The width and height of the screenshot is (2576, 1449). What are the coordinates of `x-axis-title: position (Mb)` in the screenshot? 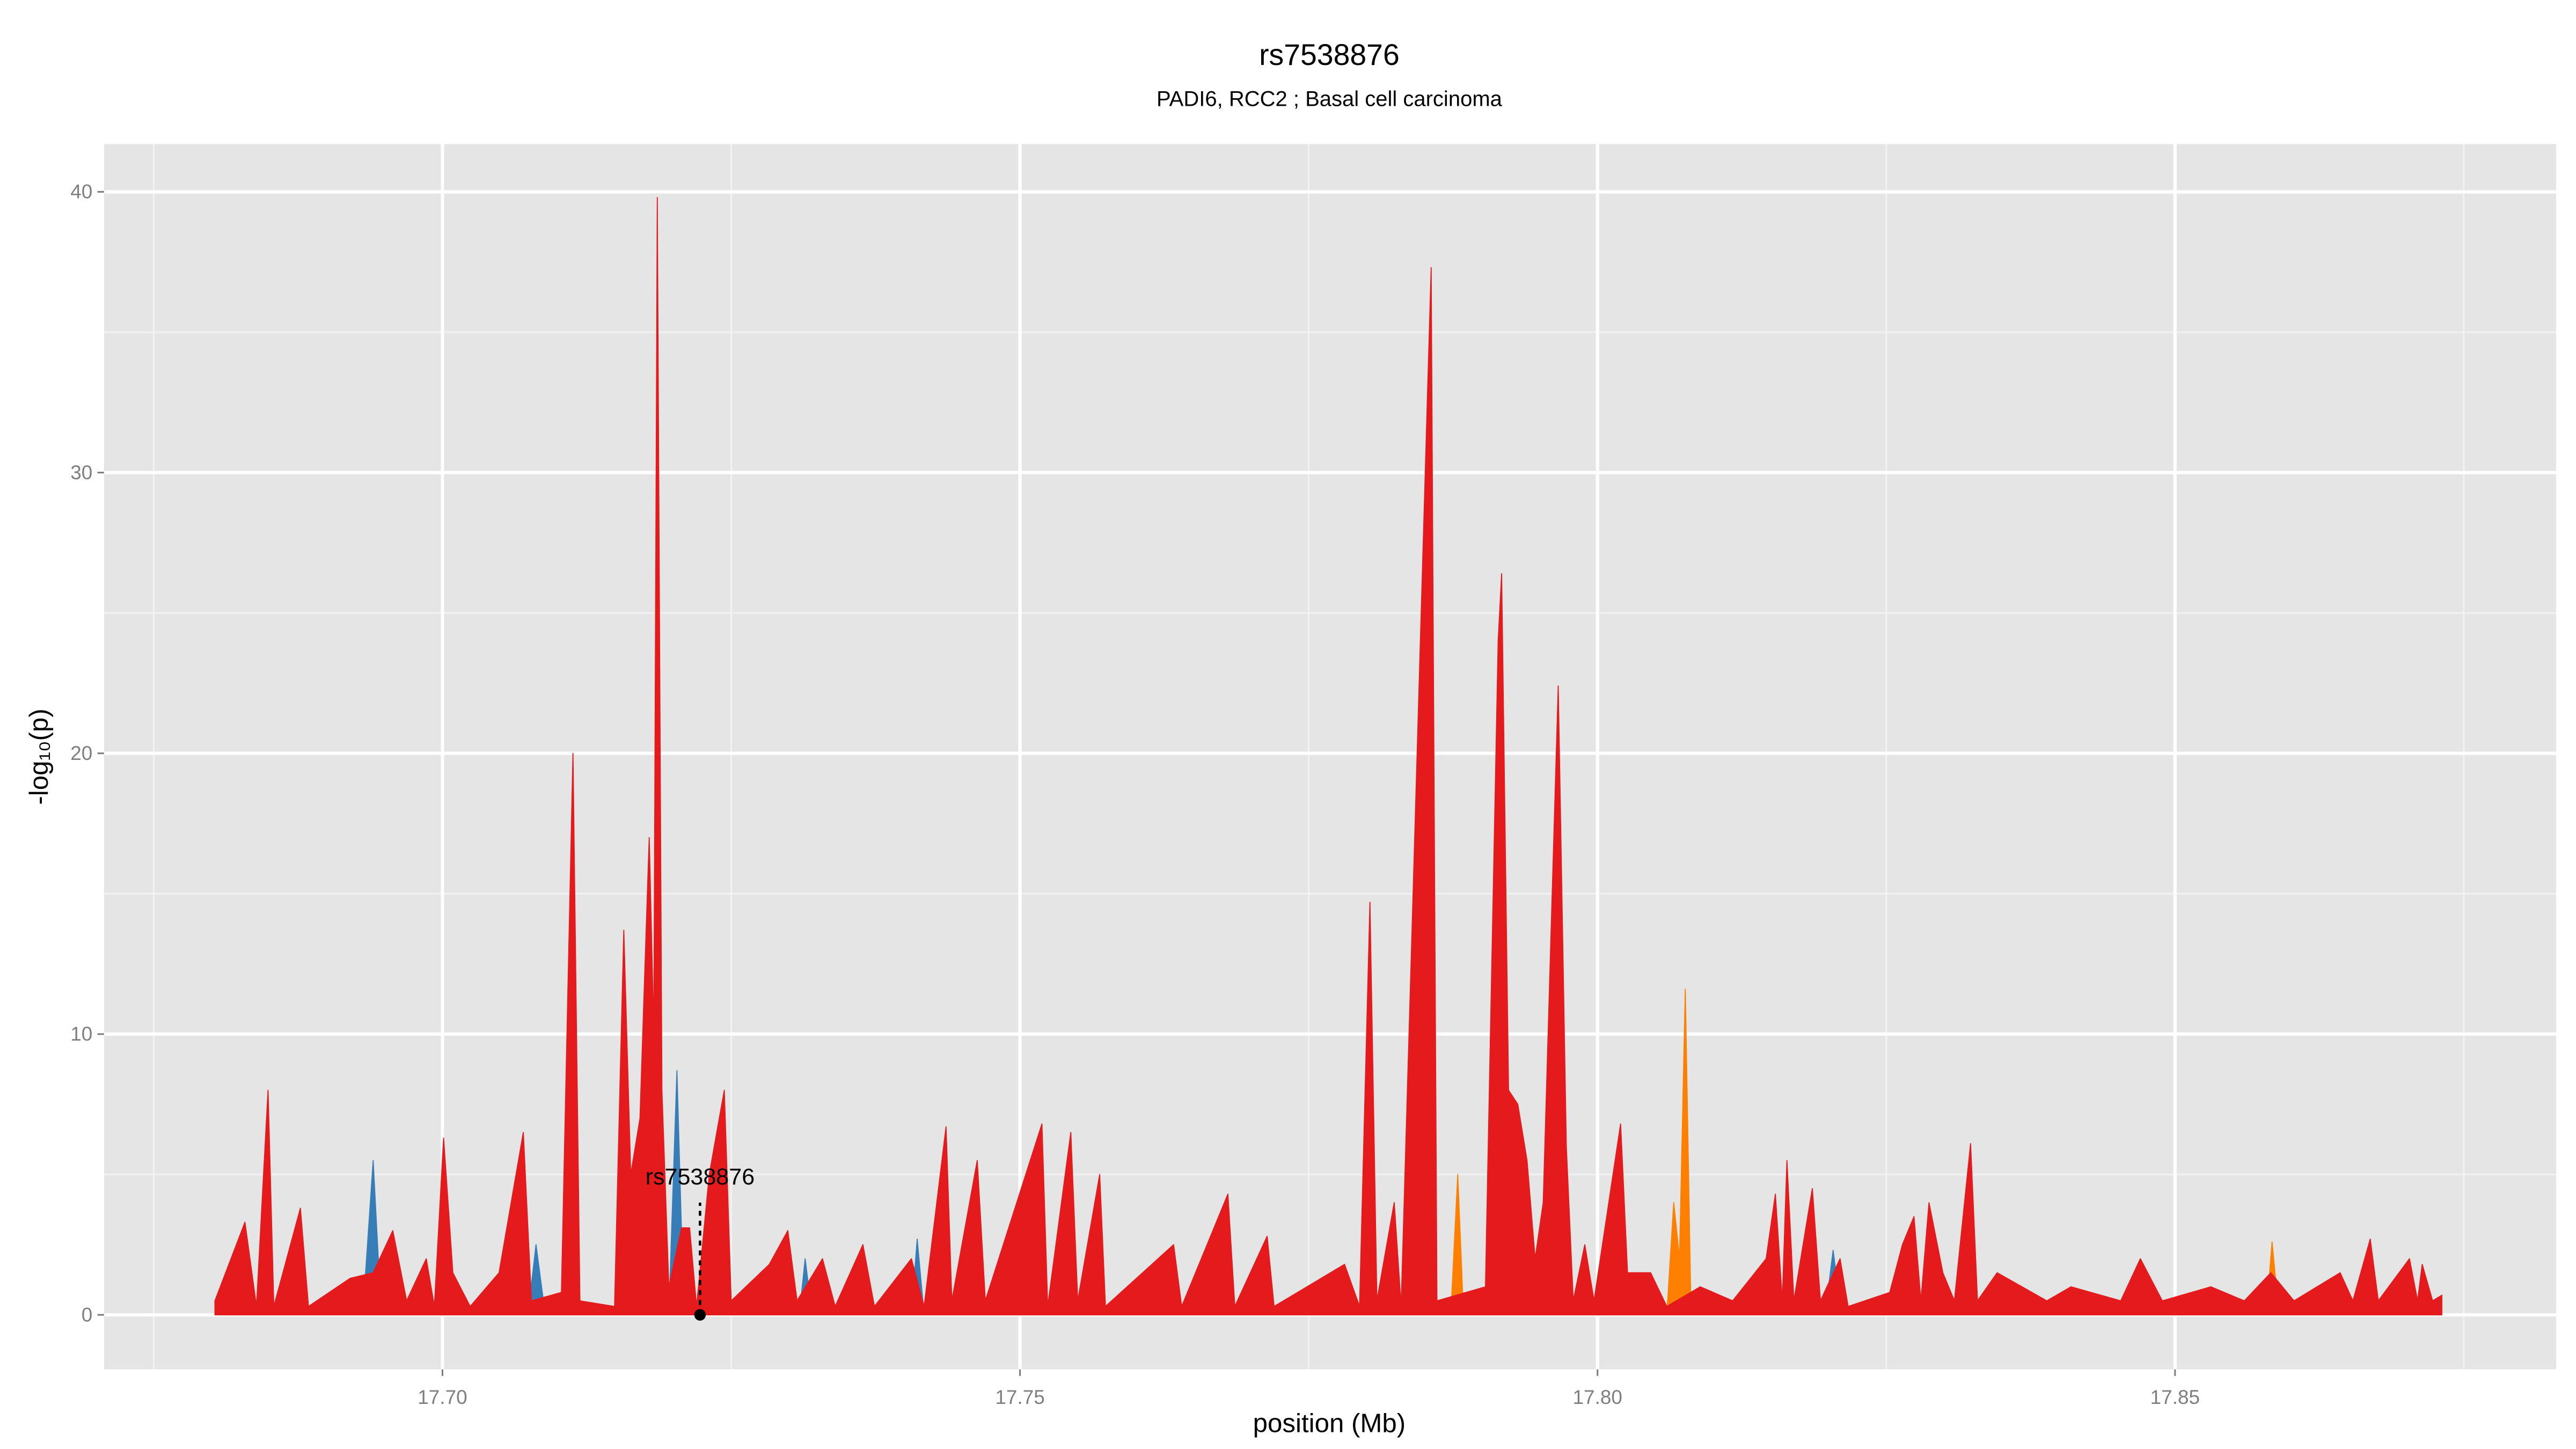 It's located at (1329, 1423).